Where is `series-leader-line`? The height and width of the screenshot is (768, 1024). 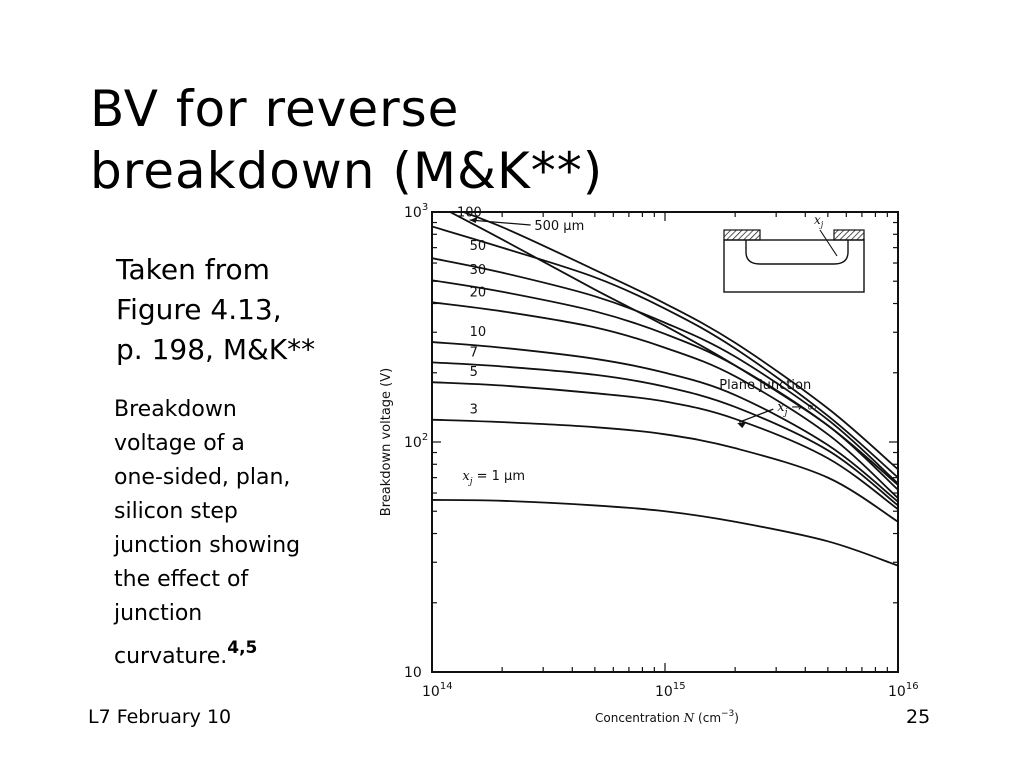 series-leader-line is located at coordinates (500, 222).